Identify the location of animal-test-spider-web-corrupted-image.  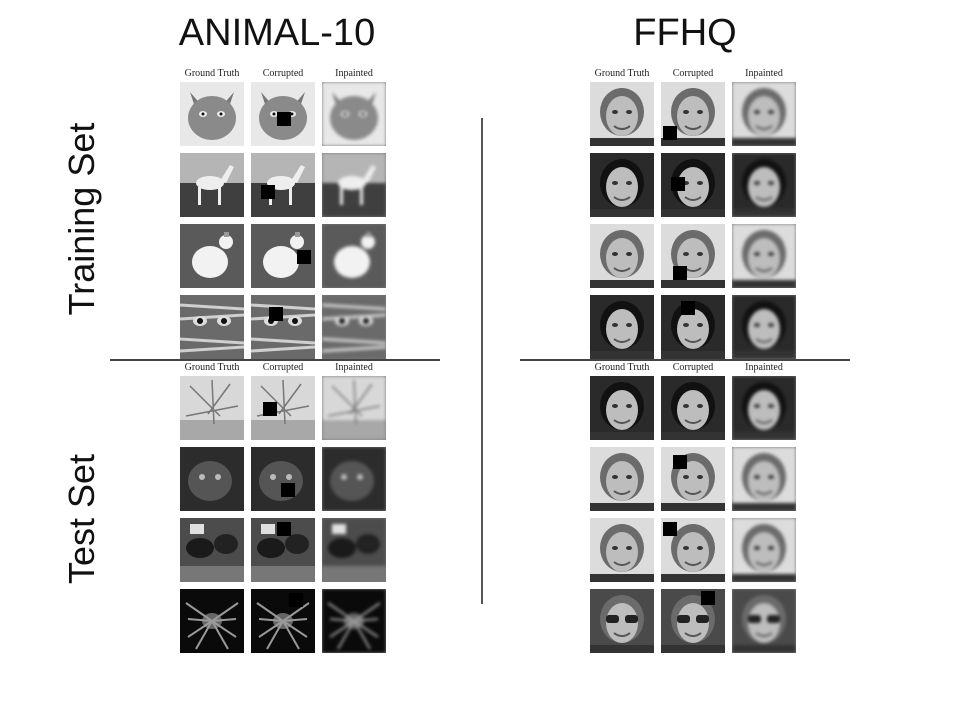
(283, 408).